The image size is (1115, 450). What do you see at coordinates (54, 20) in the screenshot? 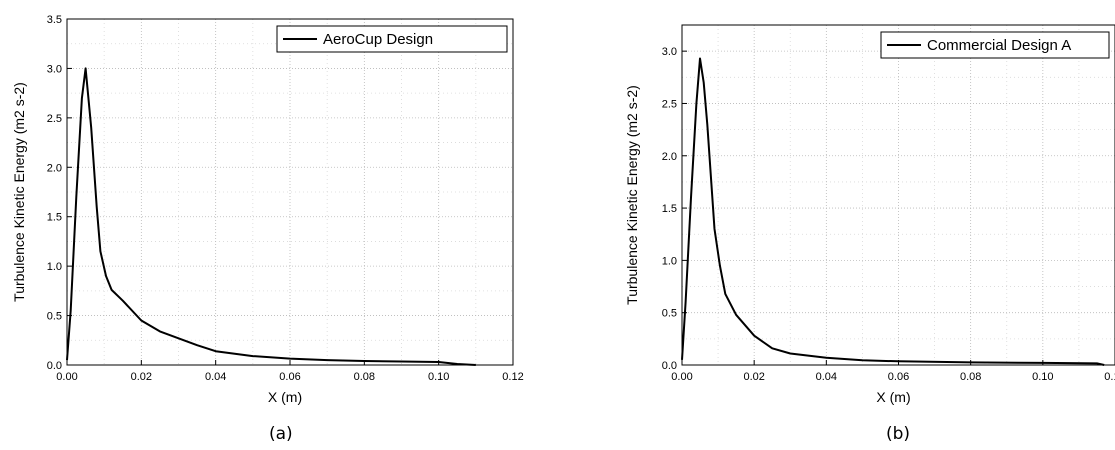
I see `y-tick-label: 3.5` at bounding box center [54, 20].